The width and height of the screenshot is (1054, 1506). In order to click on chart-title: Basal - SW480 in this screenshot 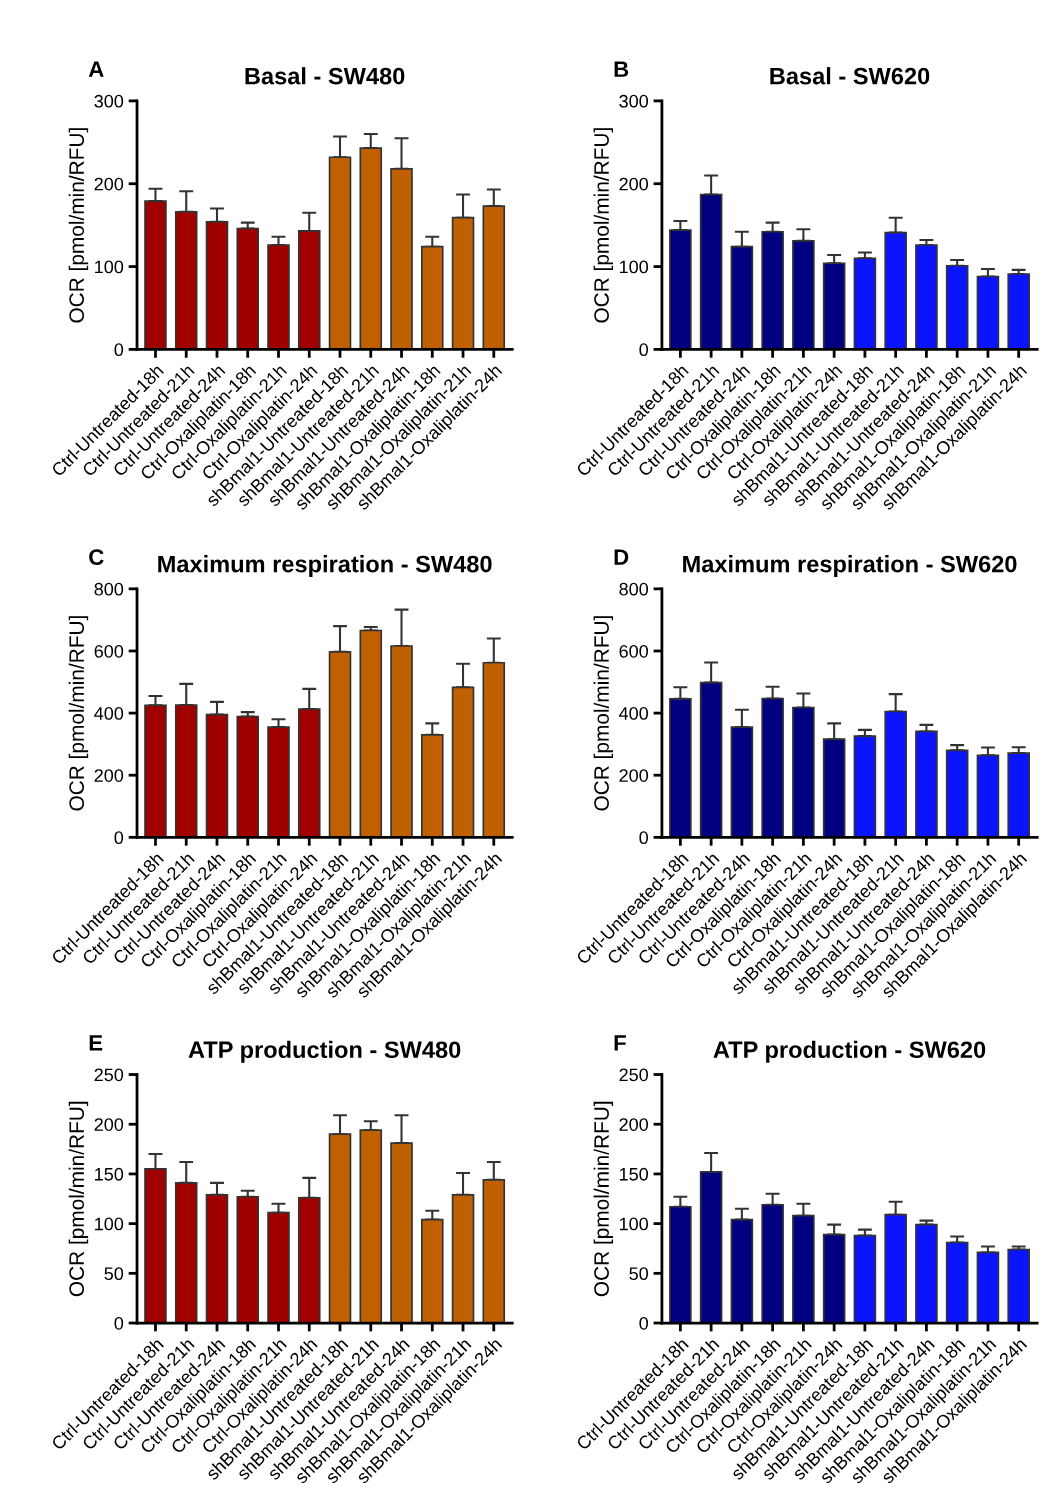, I will do `click(325, 76)`.